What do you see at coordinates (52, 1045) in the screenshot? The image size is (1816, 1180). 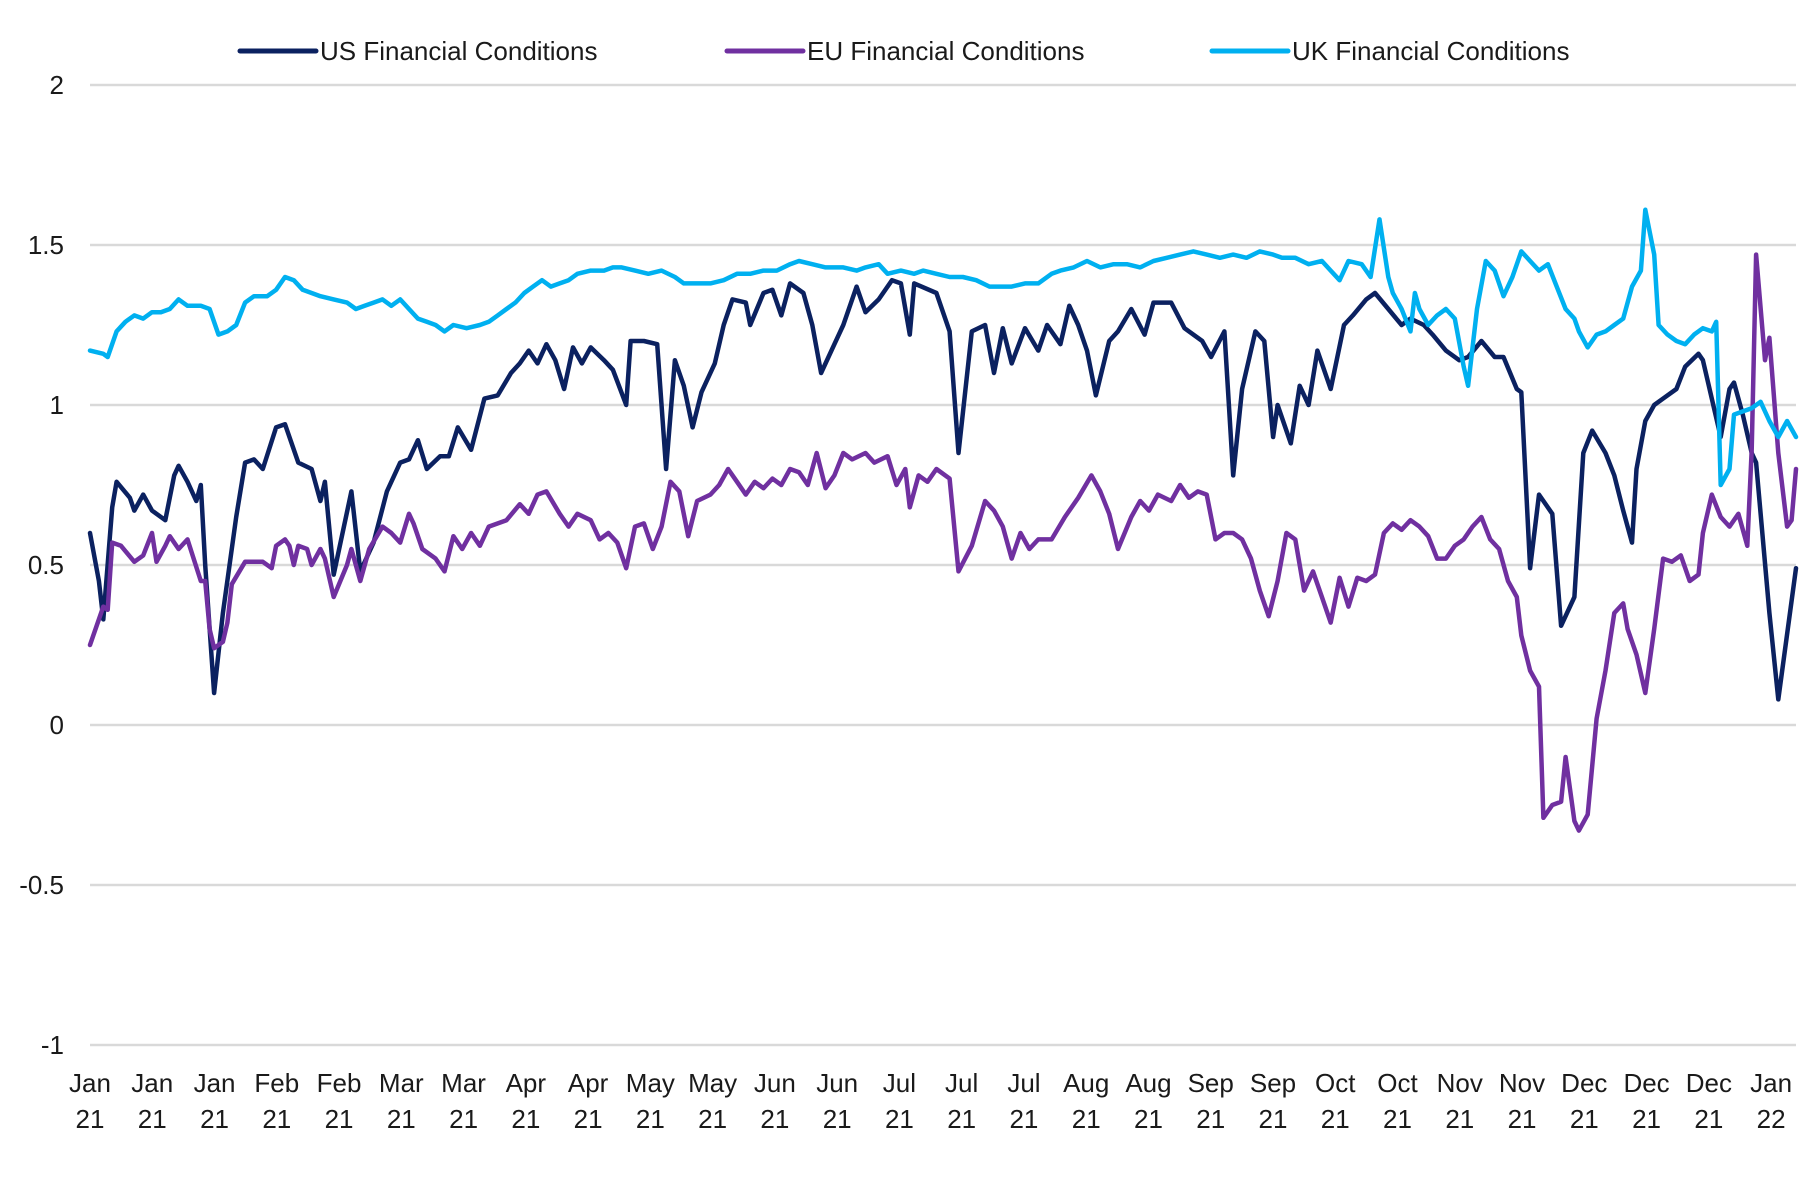 I see `y-tick-label: -1` at bounding box center [52, 1045].